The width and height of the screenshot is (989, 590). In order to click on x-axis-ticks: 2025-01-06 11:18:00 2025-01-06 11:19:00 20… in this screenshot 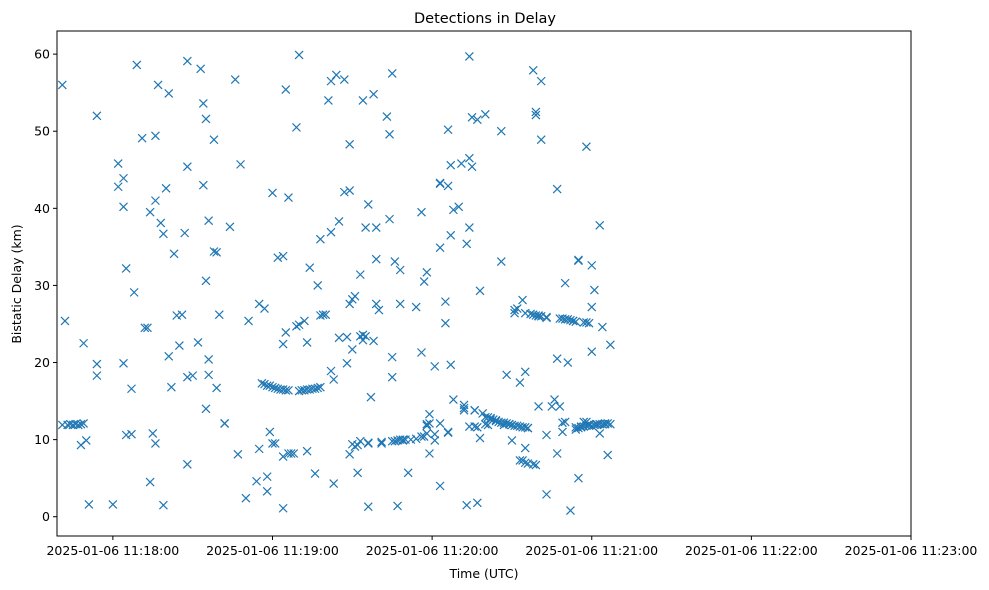, I will do `click(511, 547)`.